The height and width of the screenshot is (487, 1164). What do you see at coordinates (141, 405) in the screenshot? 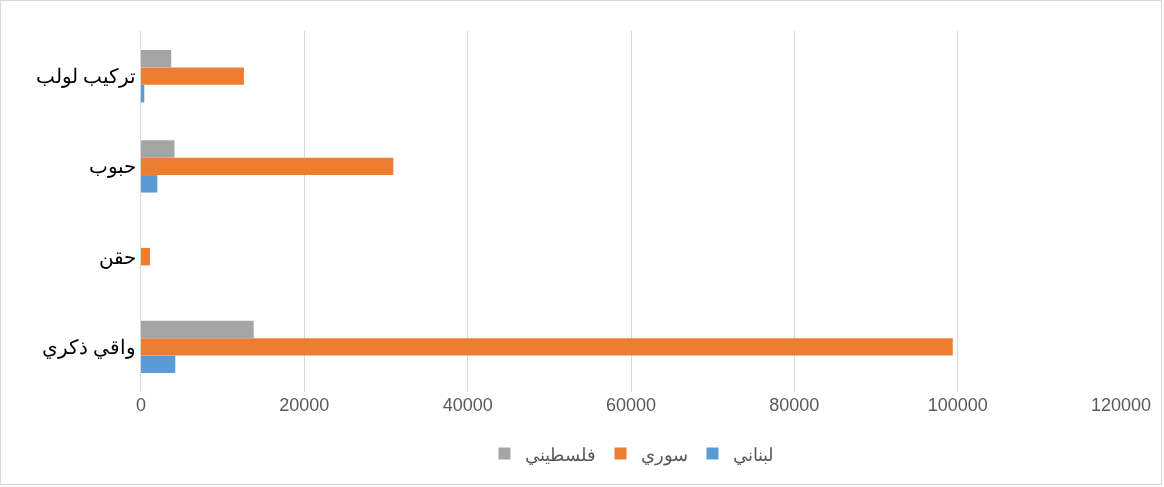
I see `x-tick-label: 0` at bounding box center [141, 405].